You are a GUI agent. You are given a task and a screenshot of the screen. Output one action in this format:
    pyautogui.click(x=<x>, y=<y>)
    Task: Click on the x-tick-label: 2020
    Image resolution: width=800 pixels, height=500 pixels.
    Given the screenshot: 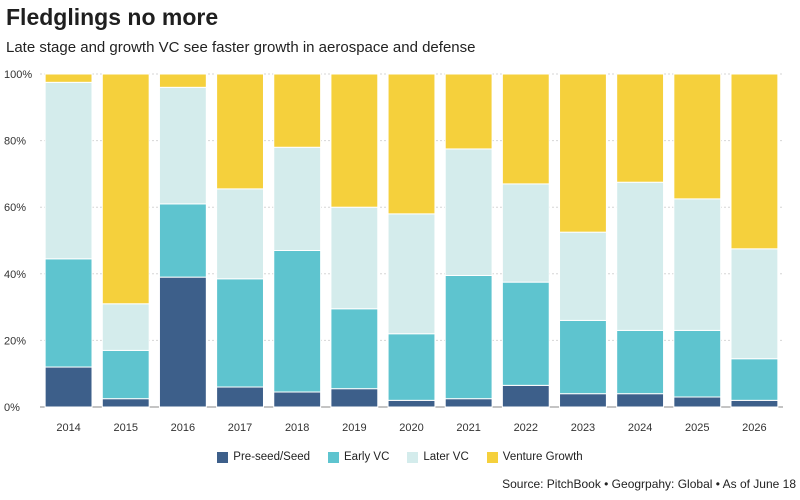 What is the action you would take?
    pyautogui.click(x=411, y=428)
    